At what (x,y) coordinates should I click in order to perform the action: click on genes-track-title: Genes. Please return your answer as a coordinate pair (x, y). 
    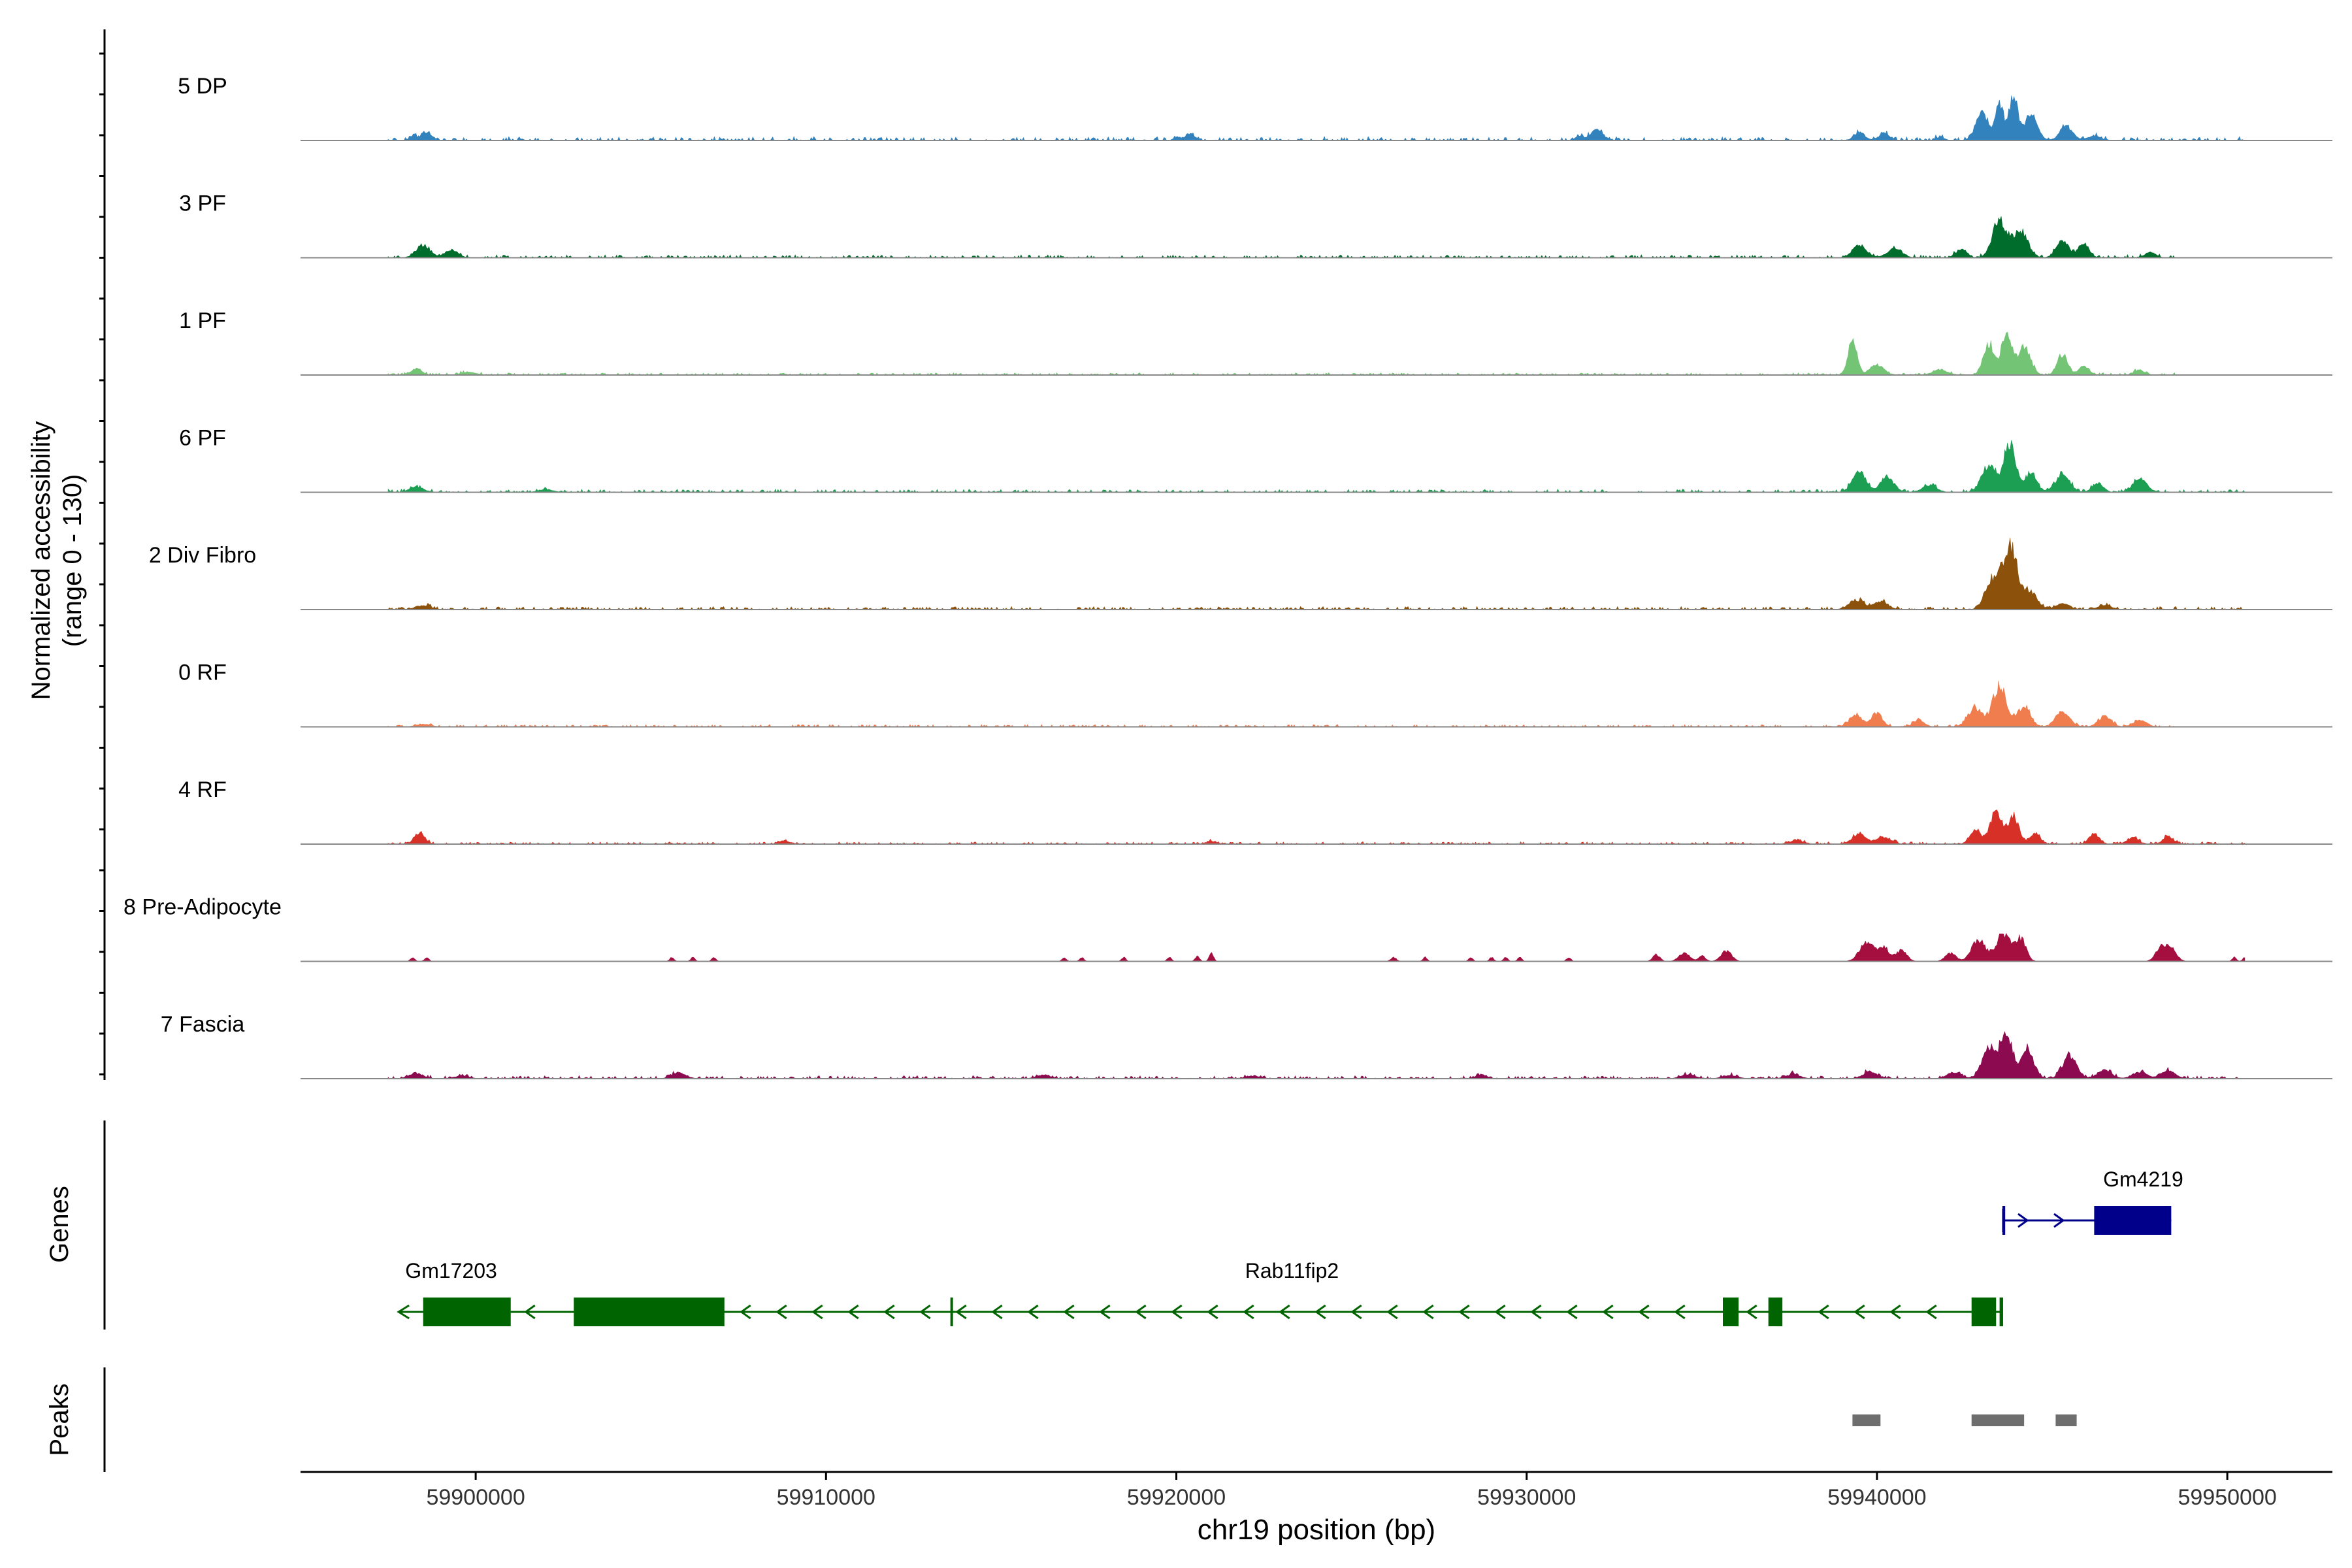
    Looking at the image, I should click on (59, 1224).